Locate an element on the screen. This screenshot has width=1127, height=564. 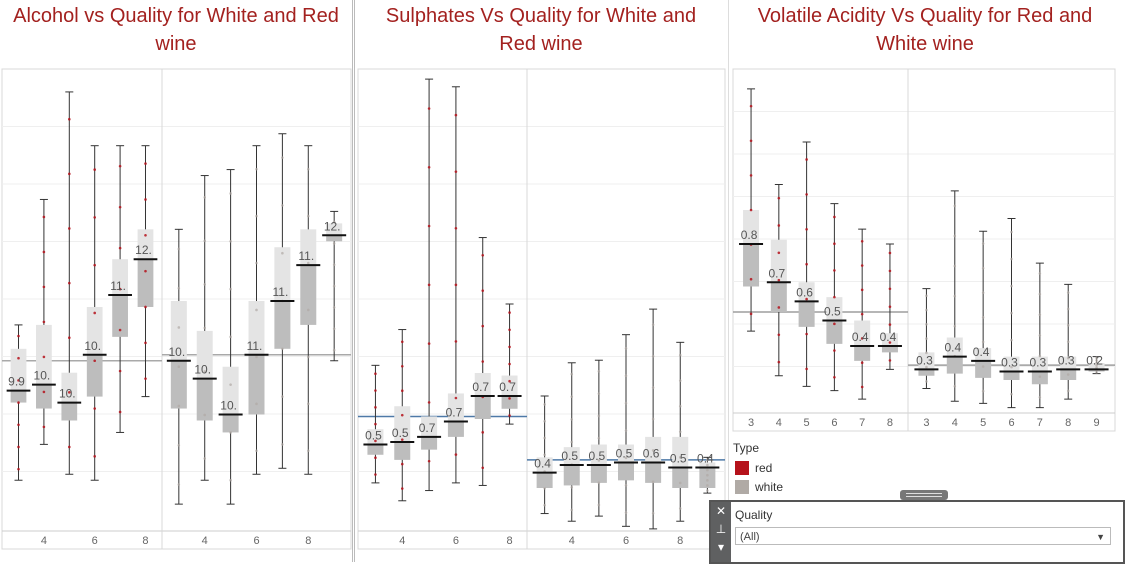
dropdown-menu-icon: ▾ is located at coordinates (721, 547).